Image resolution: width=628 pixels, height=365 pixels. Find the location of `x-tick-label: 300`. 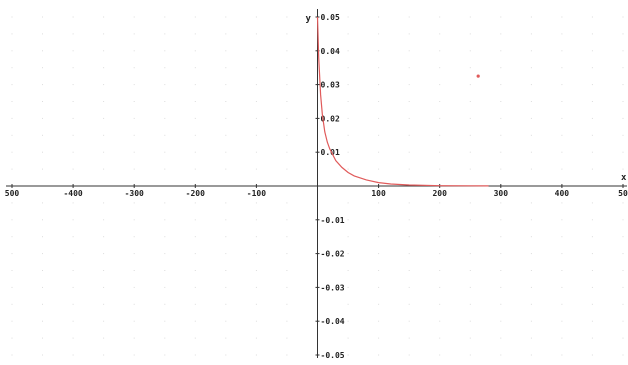

x-tick-label: 300 is located at coordinates (501, 193).